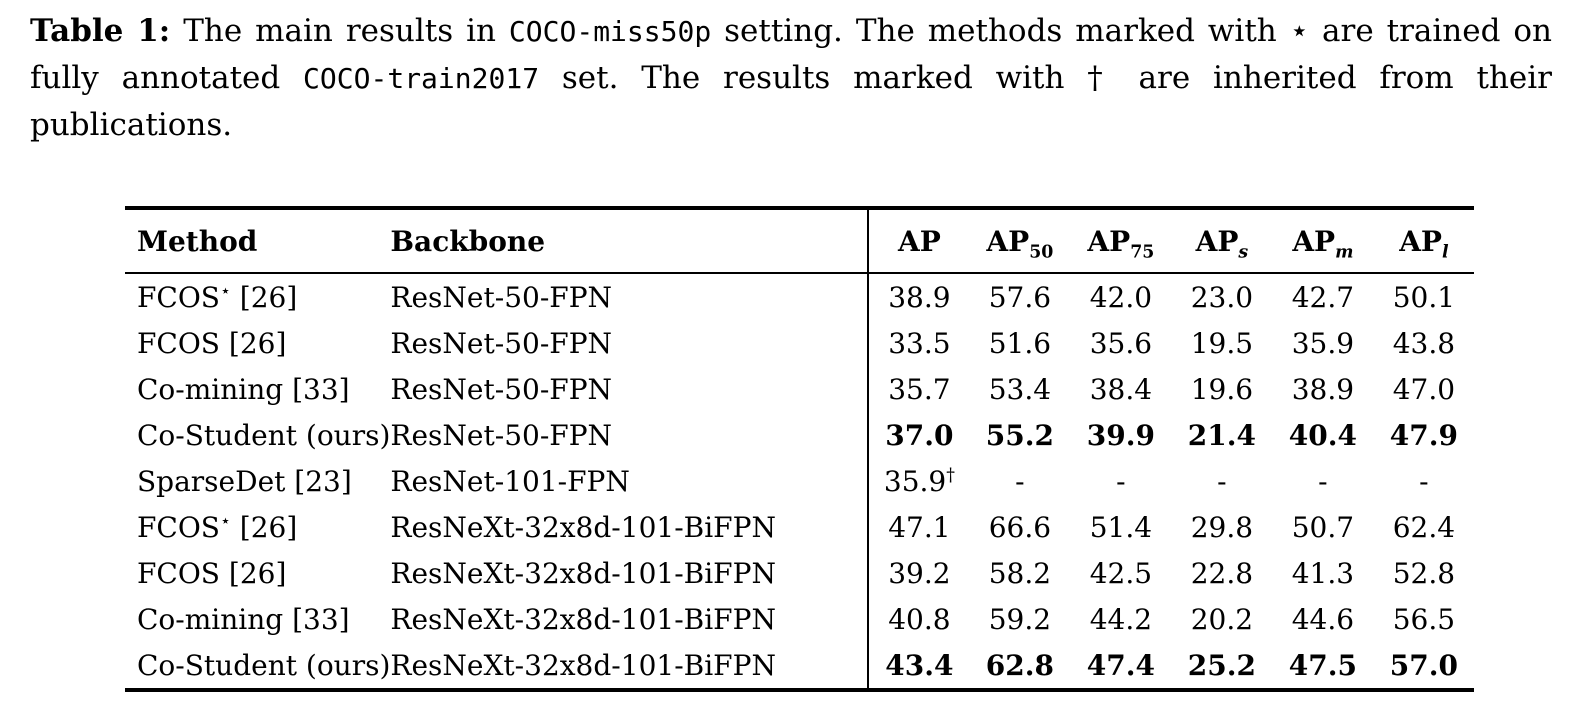 This screenshot has width=1580, height=726. I want to click on value-cell: 19.6, so click(1222, 389).